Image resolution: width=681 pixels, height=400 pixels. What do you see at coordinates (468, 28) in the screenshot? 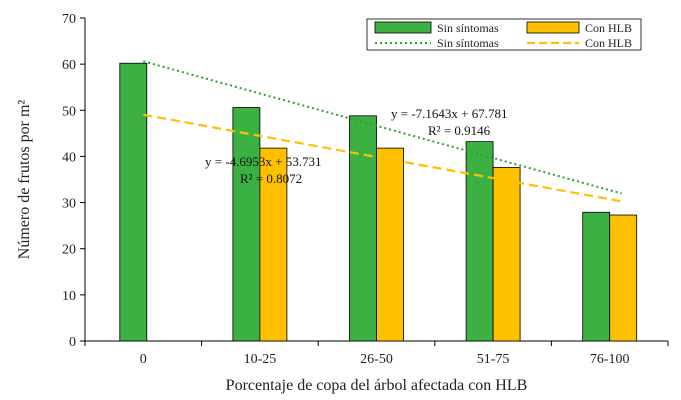
I see `legend-label-sin-sintomas: Sin síntomas` at bounding box center [468, 28].